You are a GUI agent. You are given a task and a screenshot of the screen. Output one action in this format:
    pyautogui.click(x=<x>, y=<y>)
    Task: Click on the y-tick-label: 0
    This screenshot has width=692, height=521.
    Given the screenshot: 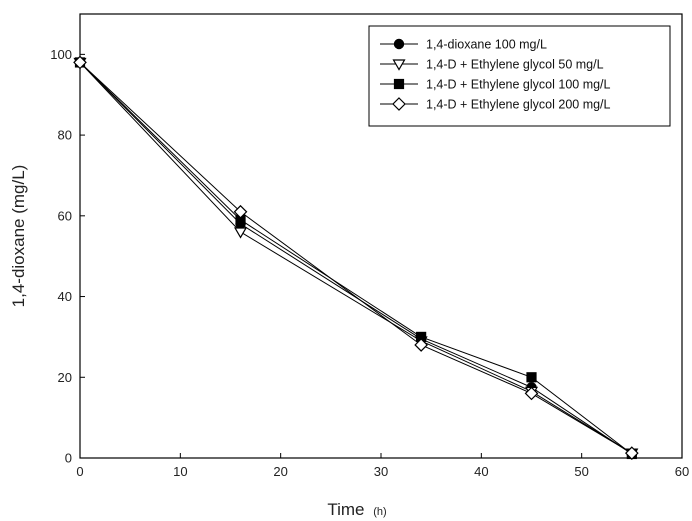 What is the action you would take?
    pyautogui.click(x=68, y=458)
    